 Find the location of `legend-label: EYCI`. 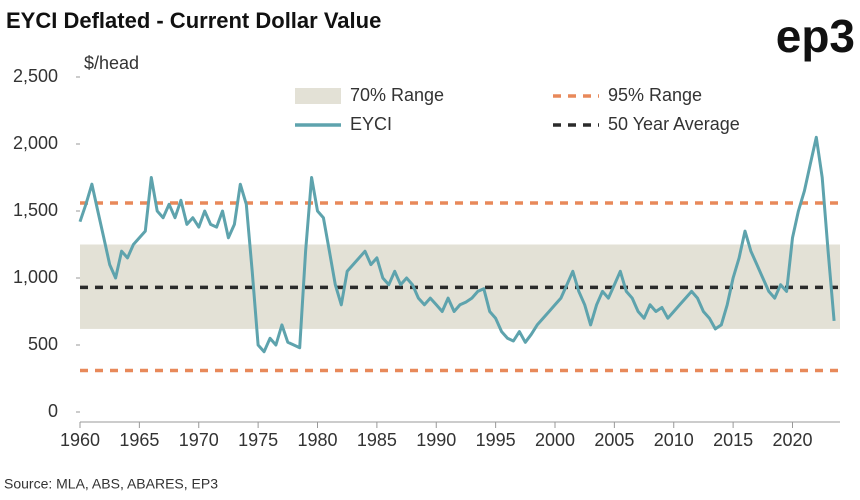

legend-label: EYCI is located at coordinates (371, 124).